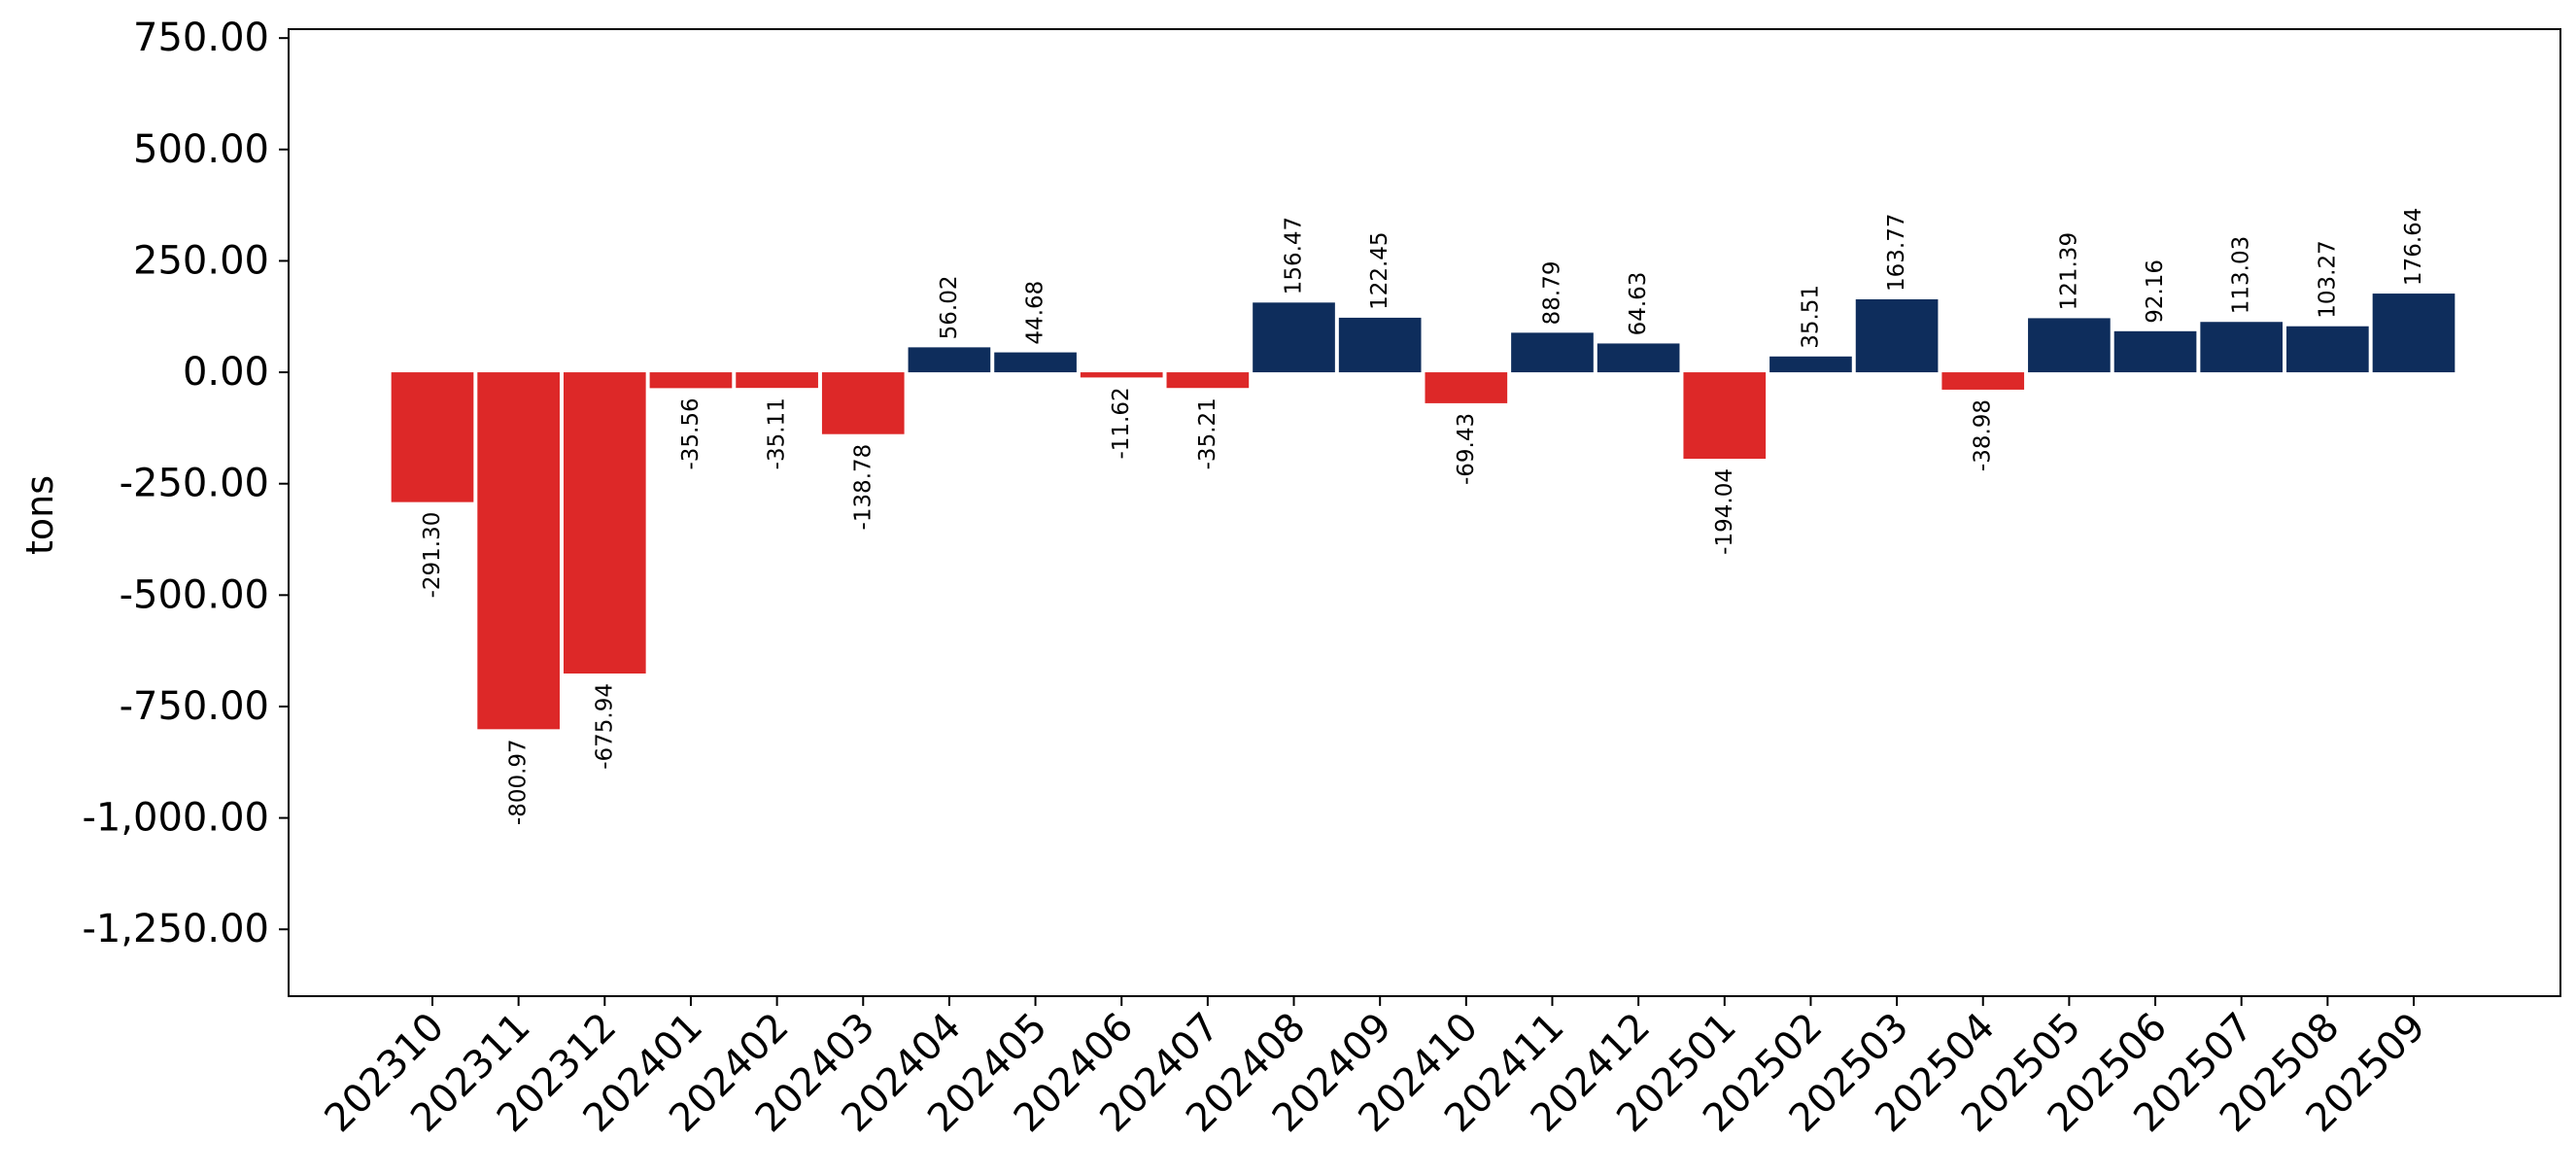 The width and height of the screenshot is (2576, 1175). What do you see at coordinates (1380, 270) in the screenshot?
I see `data-label-202409: 122.45` at bounding box center [1380, 270].